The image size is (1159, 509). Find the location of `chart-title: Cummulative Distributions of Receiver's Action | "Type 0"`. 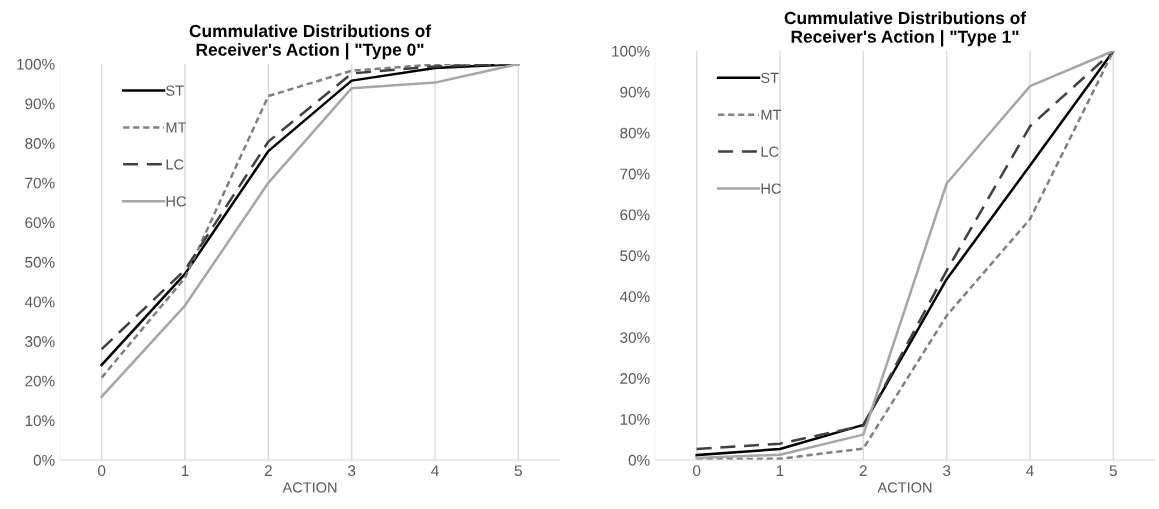

chart-title: Cummulative Distributions of Receiver's Action | "Type 0" is located at coordinates (310, 42).